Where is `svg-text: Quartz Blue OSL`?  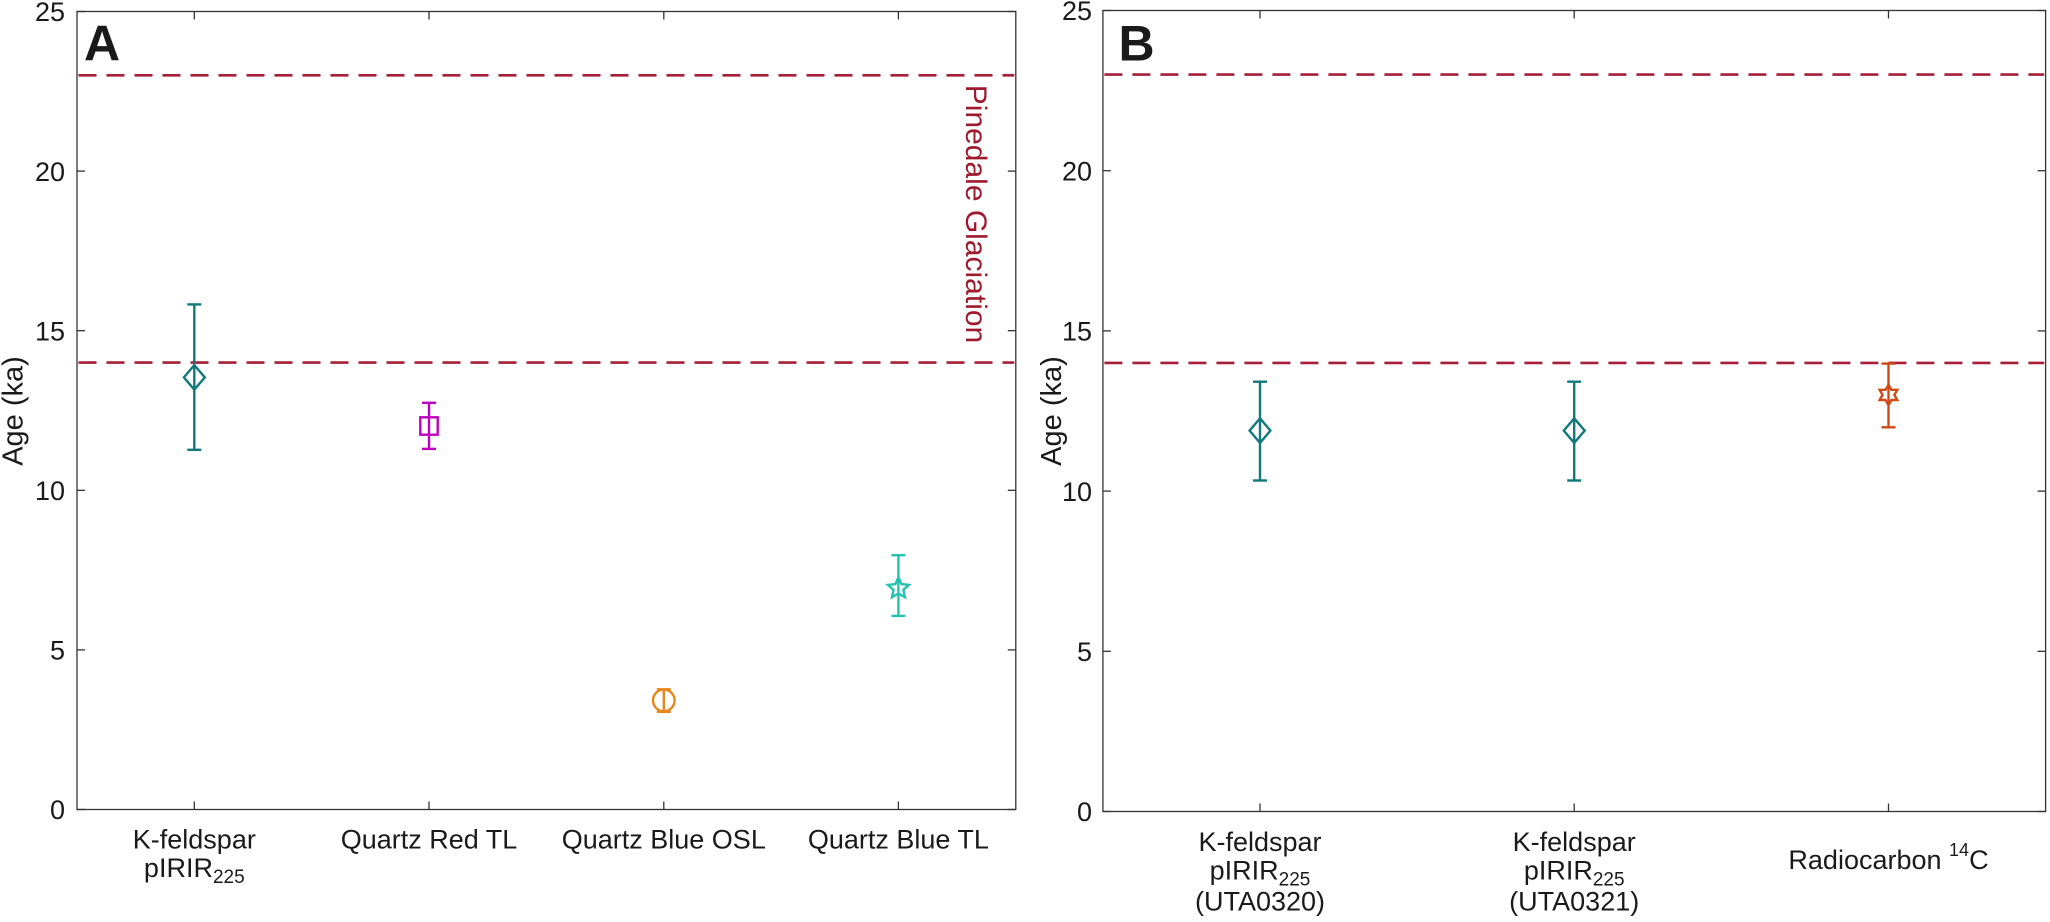 svg-text: Quartz Blue OSL is located at coordinates (664, 840).